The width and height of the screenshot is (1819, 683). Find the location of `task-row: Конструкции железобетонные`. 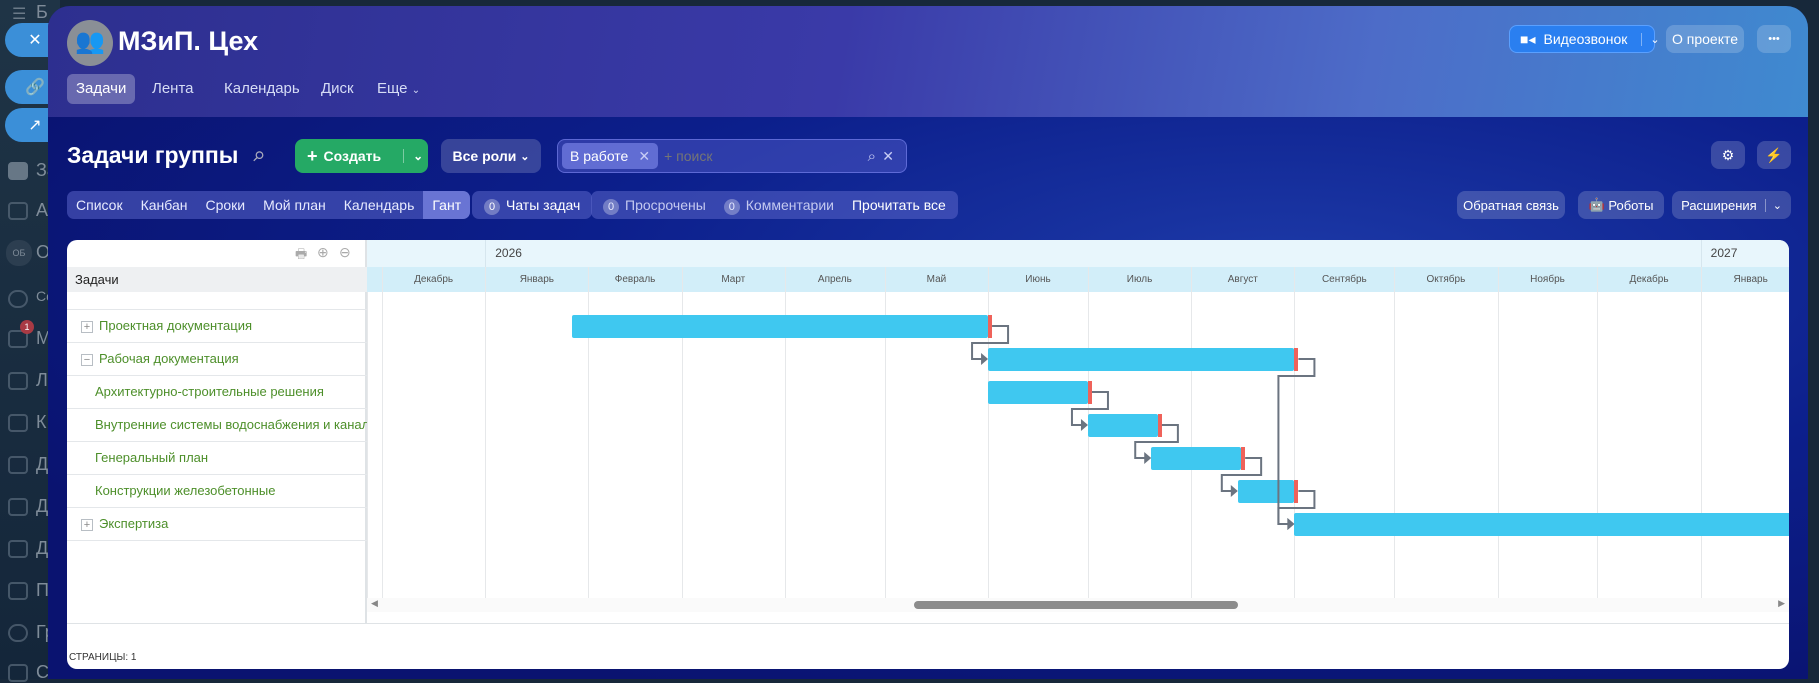

task-row: Конструкции железобетонные is located at coordinates (217, 491).